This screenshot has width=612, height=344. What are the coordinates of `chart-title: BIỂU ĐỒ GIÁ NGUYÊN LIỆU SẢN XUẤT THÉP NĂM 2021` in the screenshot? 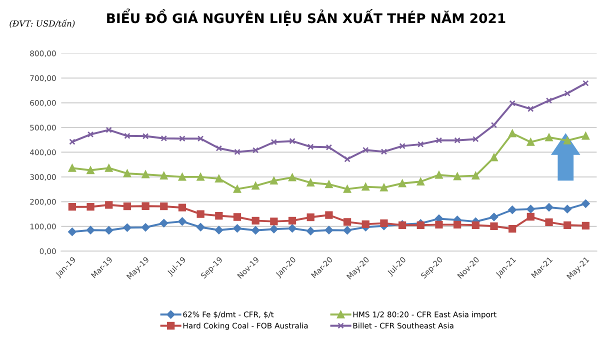 It's located at (306, 17).